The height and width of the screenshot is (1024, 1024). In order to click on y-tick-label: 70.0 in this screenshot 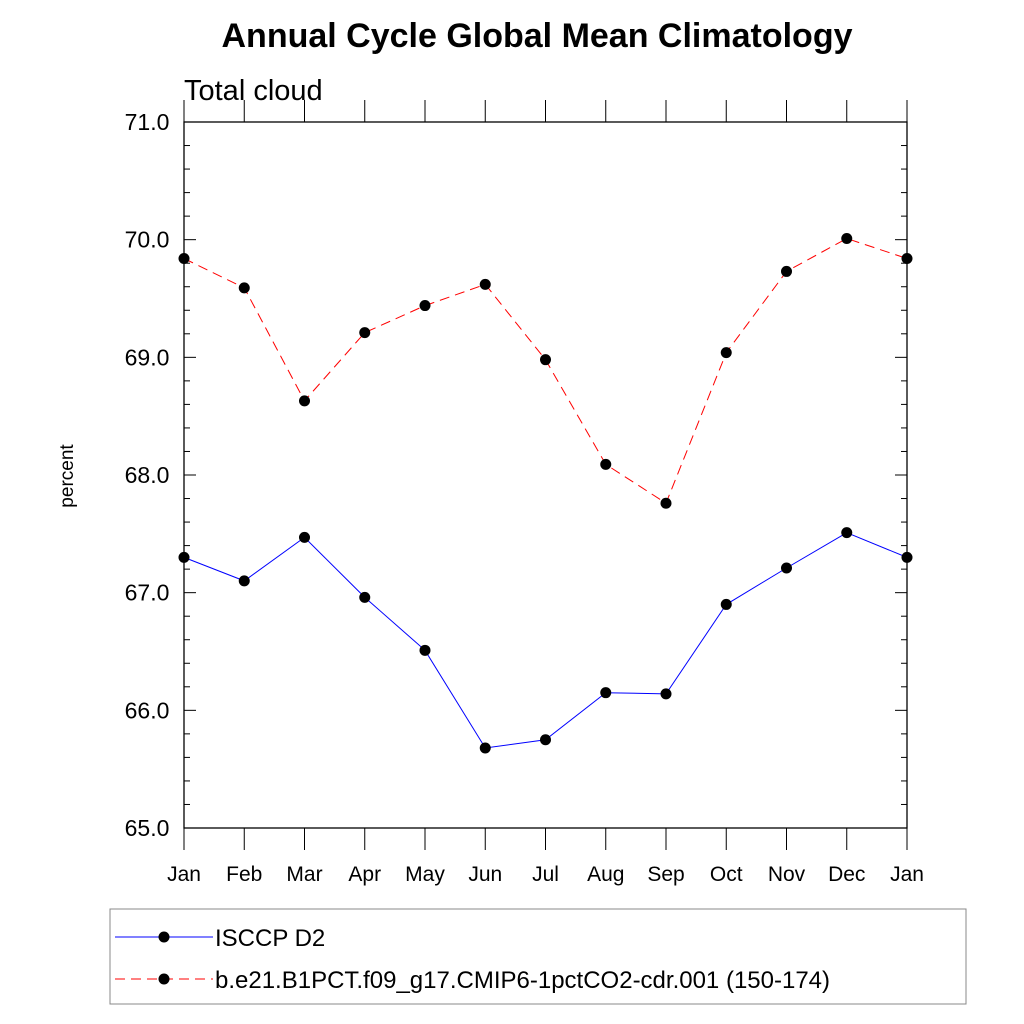, I will do `click(147, 240)`.